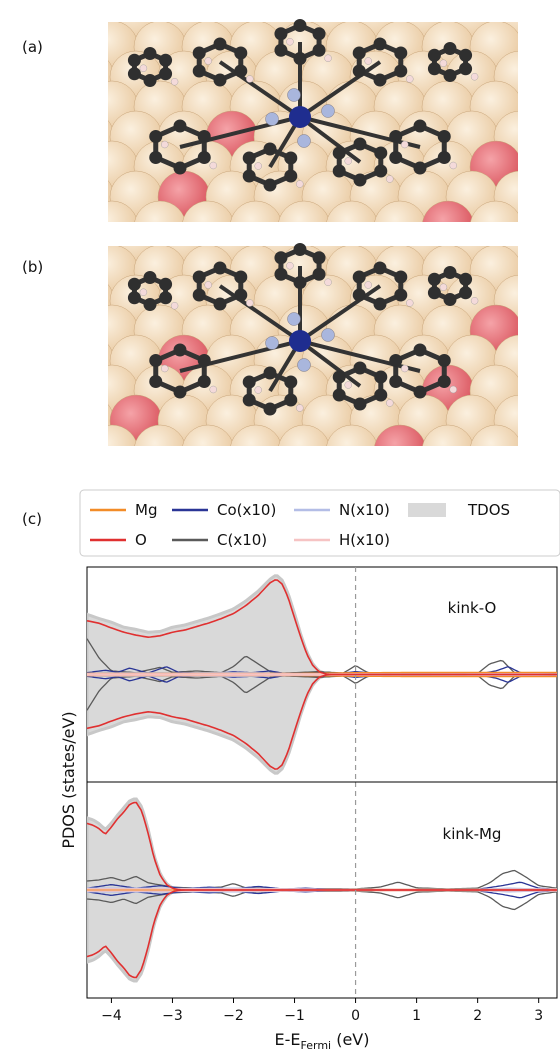 This screenshot has width=560, height=1054. What do you see at coordinates (141, 540) in the screenshot?
I see `legend-label-o: O` at bounding box center [141, 540].